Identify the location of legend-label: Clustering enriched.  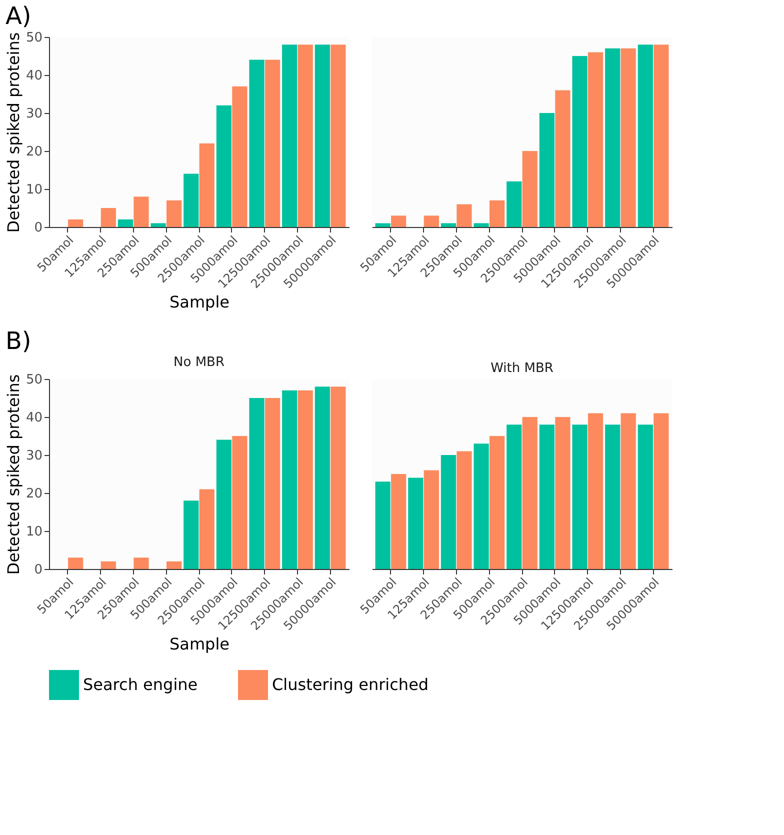
(350, 684).